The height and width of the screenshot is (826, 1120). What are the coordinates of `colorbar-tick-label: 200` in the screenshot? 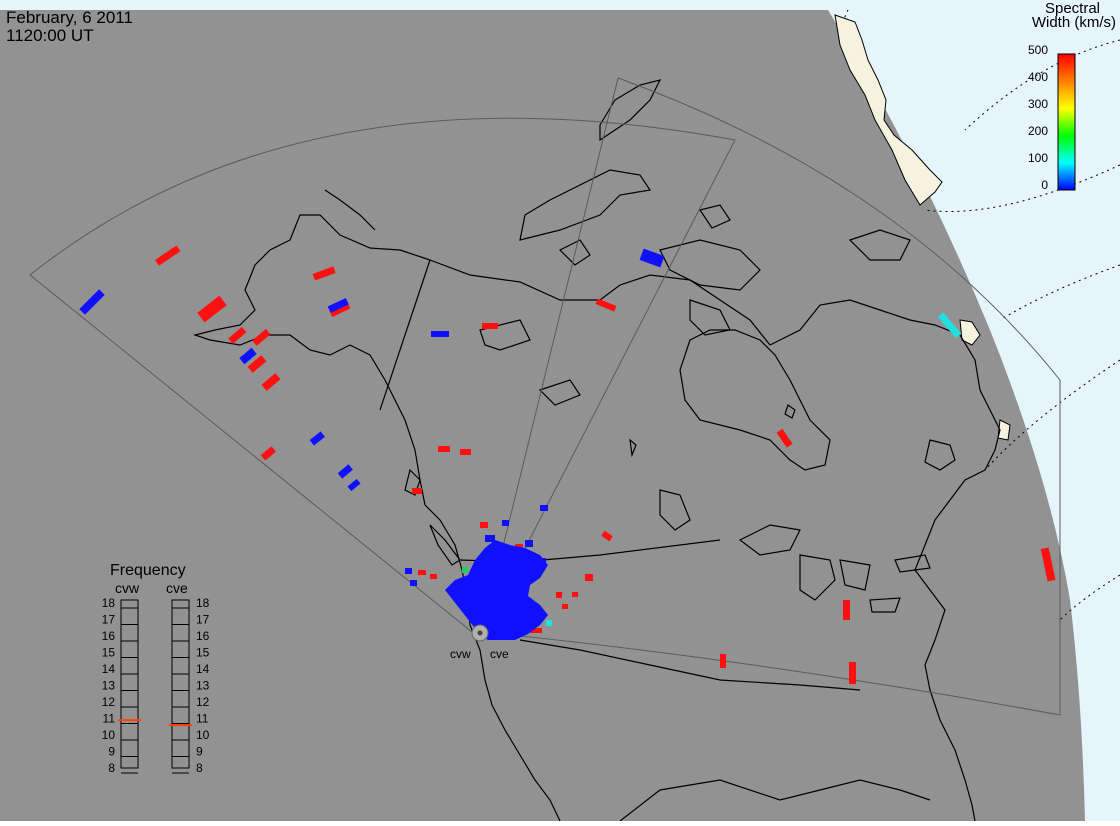 It's located at (1038, 131).